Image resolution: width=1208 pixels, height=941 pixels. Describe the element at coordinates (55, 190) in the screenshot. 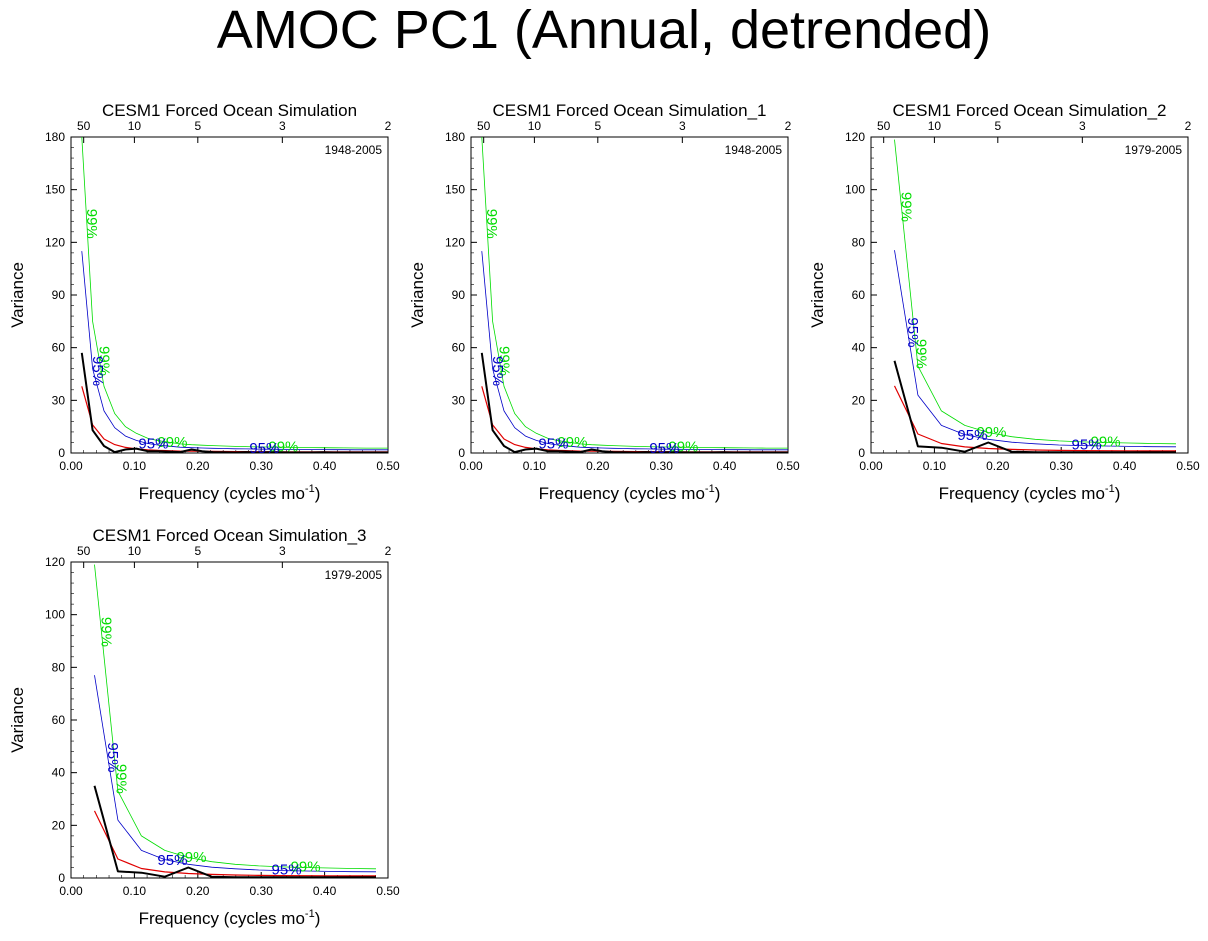

I see `y-tick-label: 150` at that location.